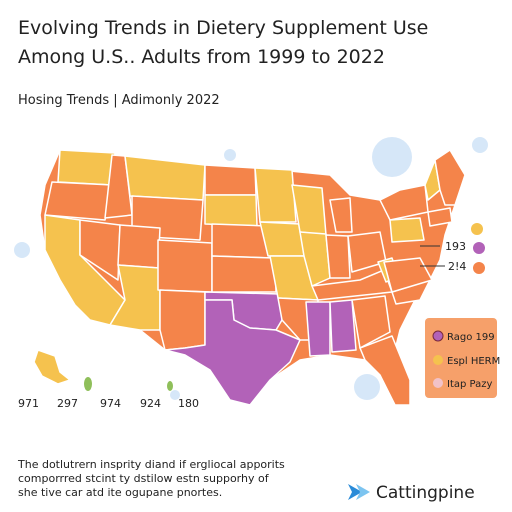 The width and height of the screenshot is (512, 512). I want to click on subtitle: Hosing Trends | Adimonly 2022, so click(119, 100).